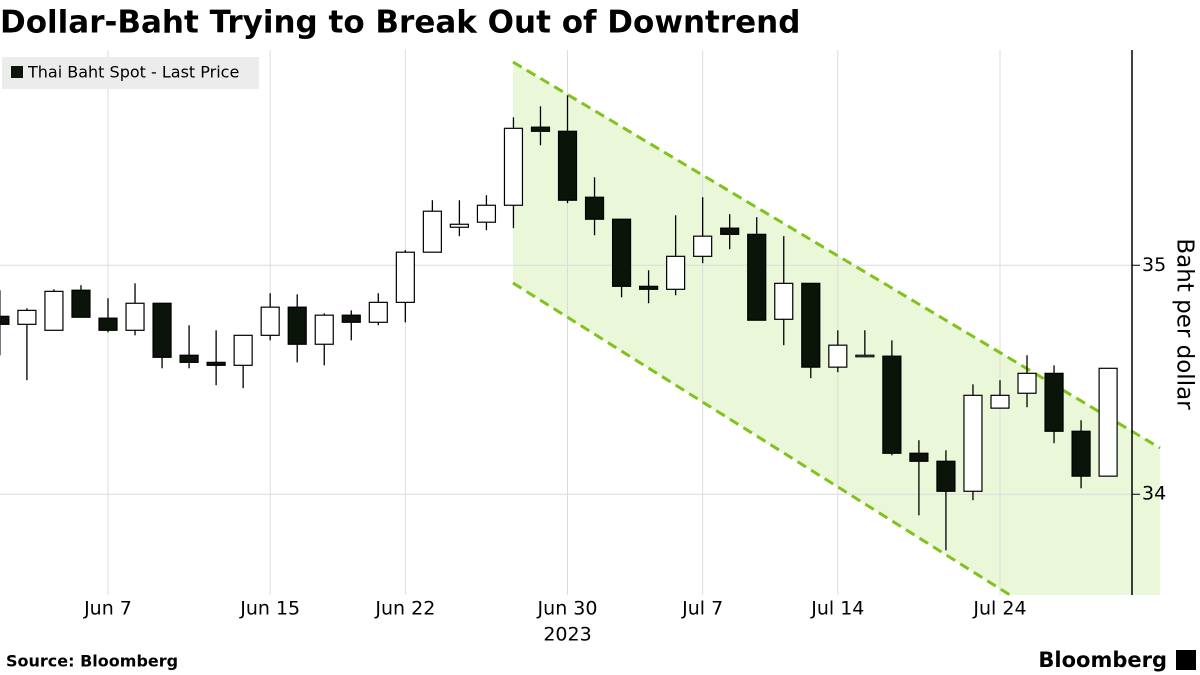 This screenshot has height=675, width=1200. I want to click on y-axis-label: Baht per dollar, so click(1185, 324).